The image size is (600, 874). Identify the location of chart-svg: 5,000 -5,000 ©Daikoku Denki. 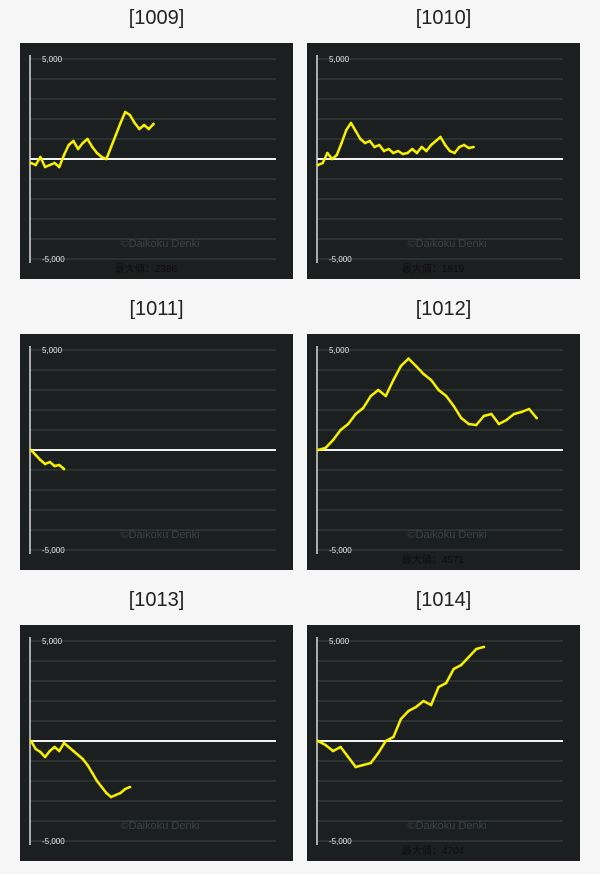
(152, 450).